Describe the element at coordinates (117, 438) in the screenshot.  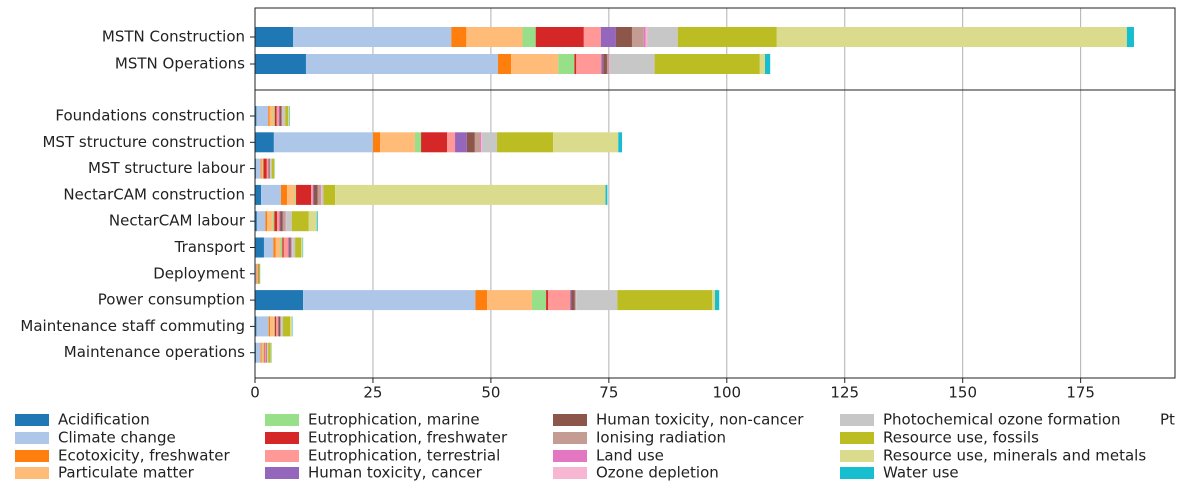
I see `legend-label: Climate change` at that location.